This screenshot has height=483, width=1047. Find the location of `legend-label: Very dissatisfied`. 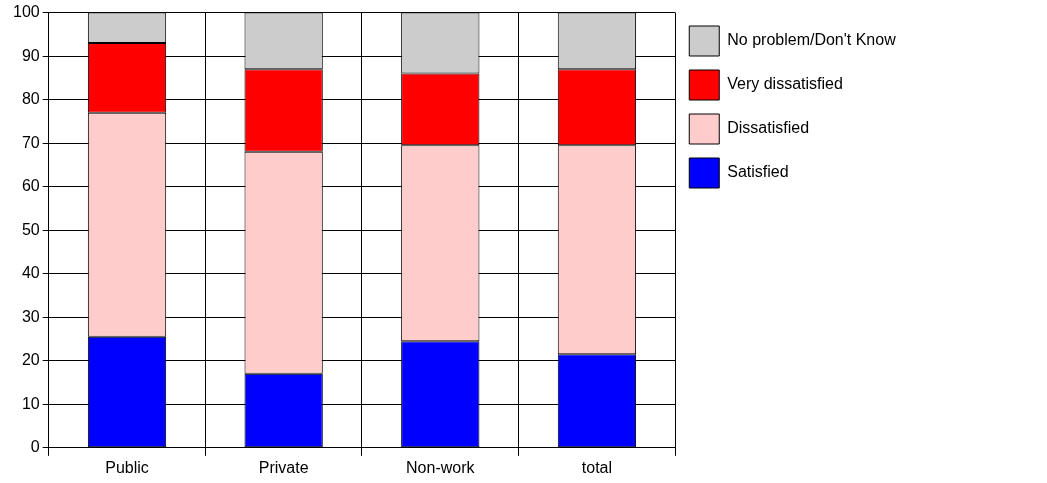

legend-label: Very dissatisfied is located at coordinates (785, 84).